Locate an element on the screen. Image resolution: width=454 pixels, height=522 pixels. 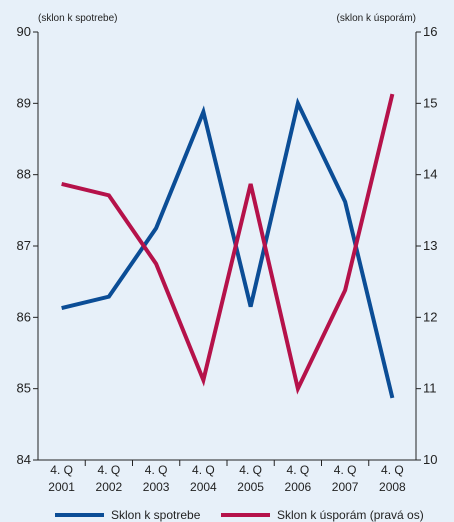
x-tick-label-year: 2002 is located at coordinates (109, 487).